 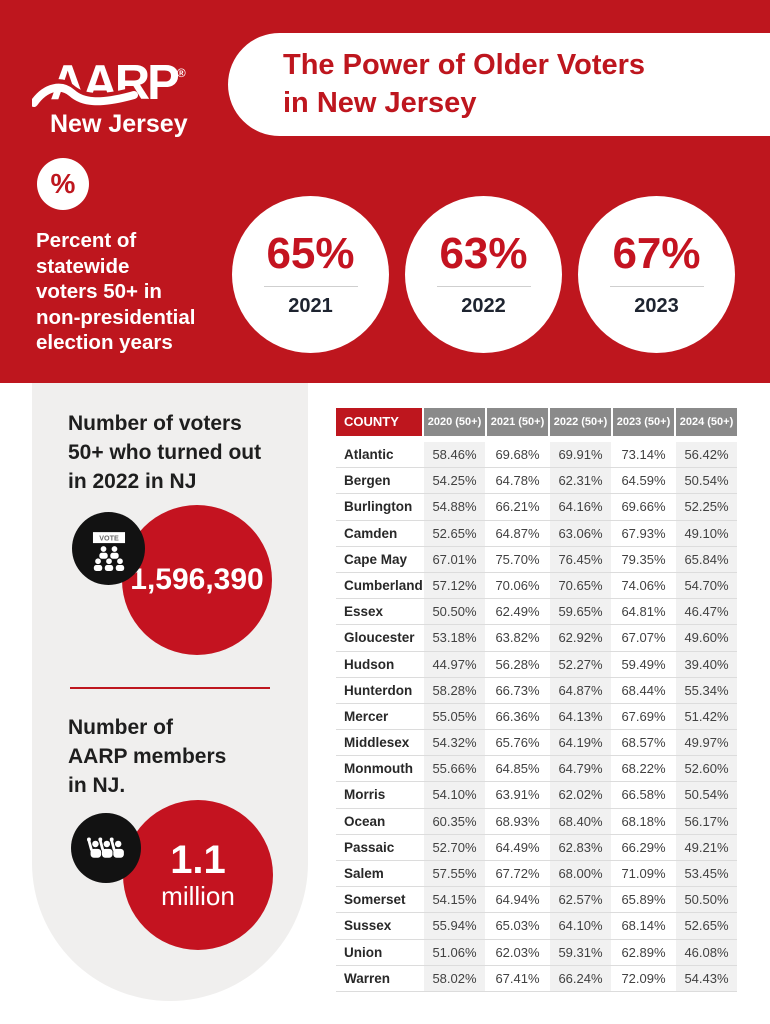 I want to click on registered-mark: ®, so click(x=181, y=73).